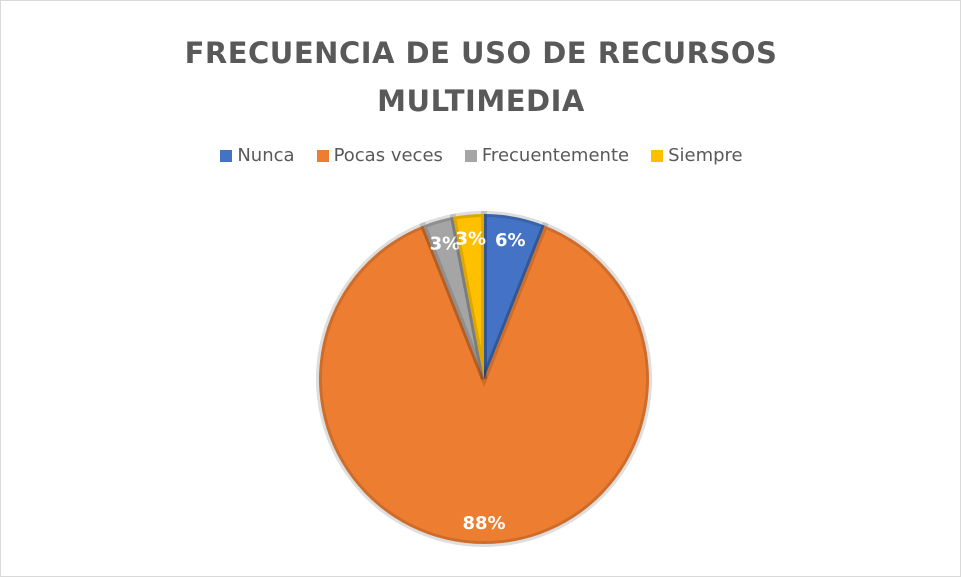 Image resolution: width=961 pixels, height=577 pixels. I want to click on data-label: 88%, so click(483, 523).